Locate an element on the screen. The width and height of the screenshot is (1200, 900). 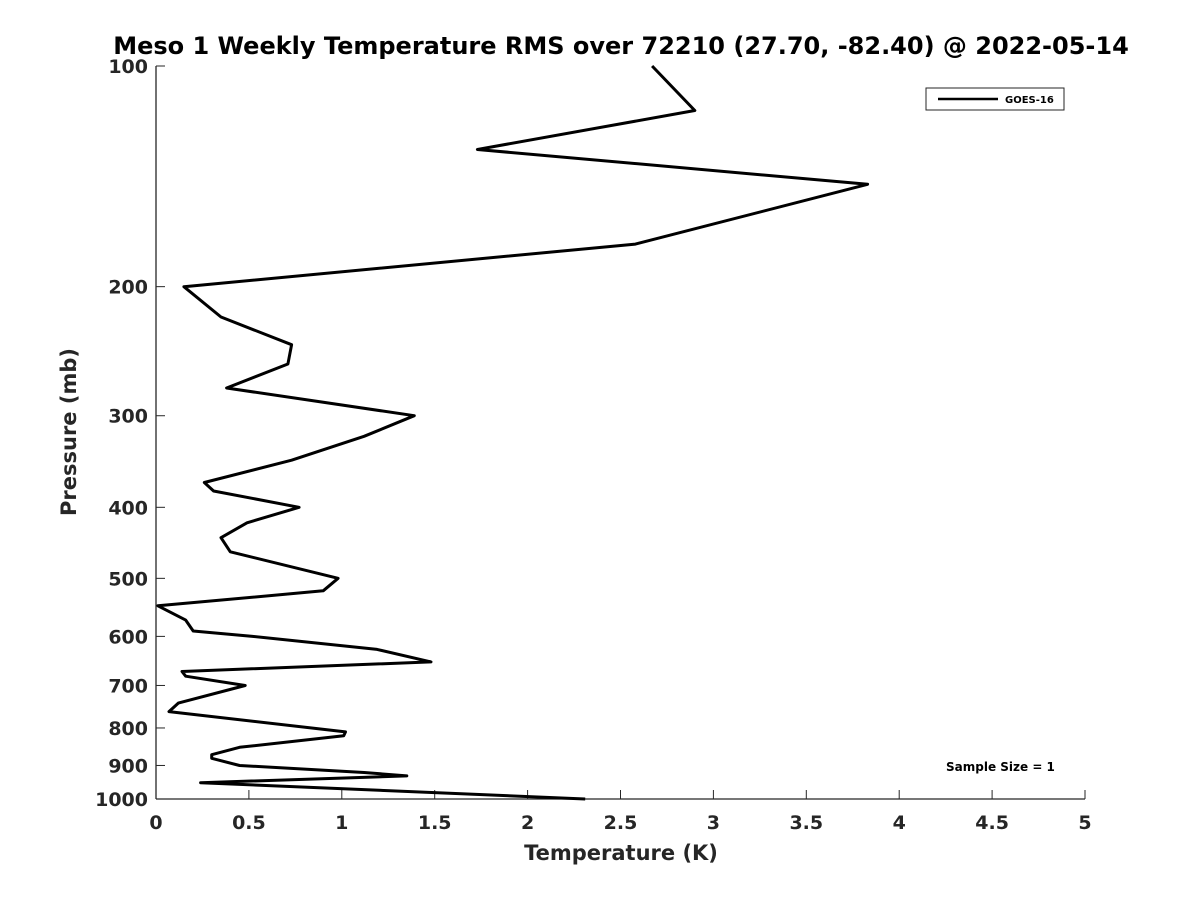
y-tick-label: 500 is located at coordinates (128, 579).